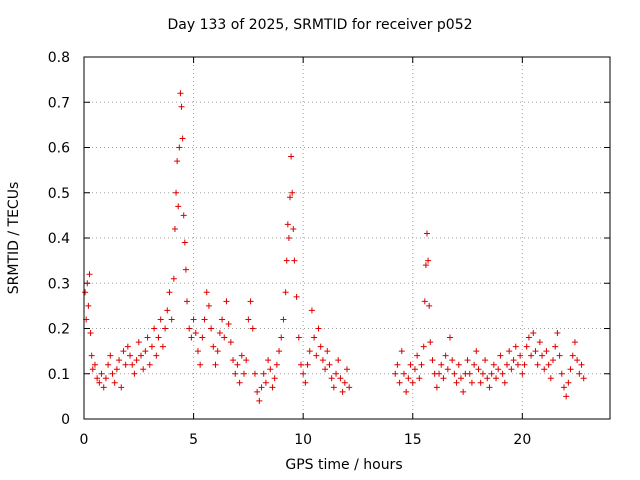 This screenshot has width=640, height=480. What do you see at coordinates (59, 194) in the screenshot?
I see `y-tick-label: 0.5` at bounding box center [59, 194].